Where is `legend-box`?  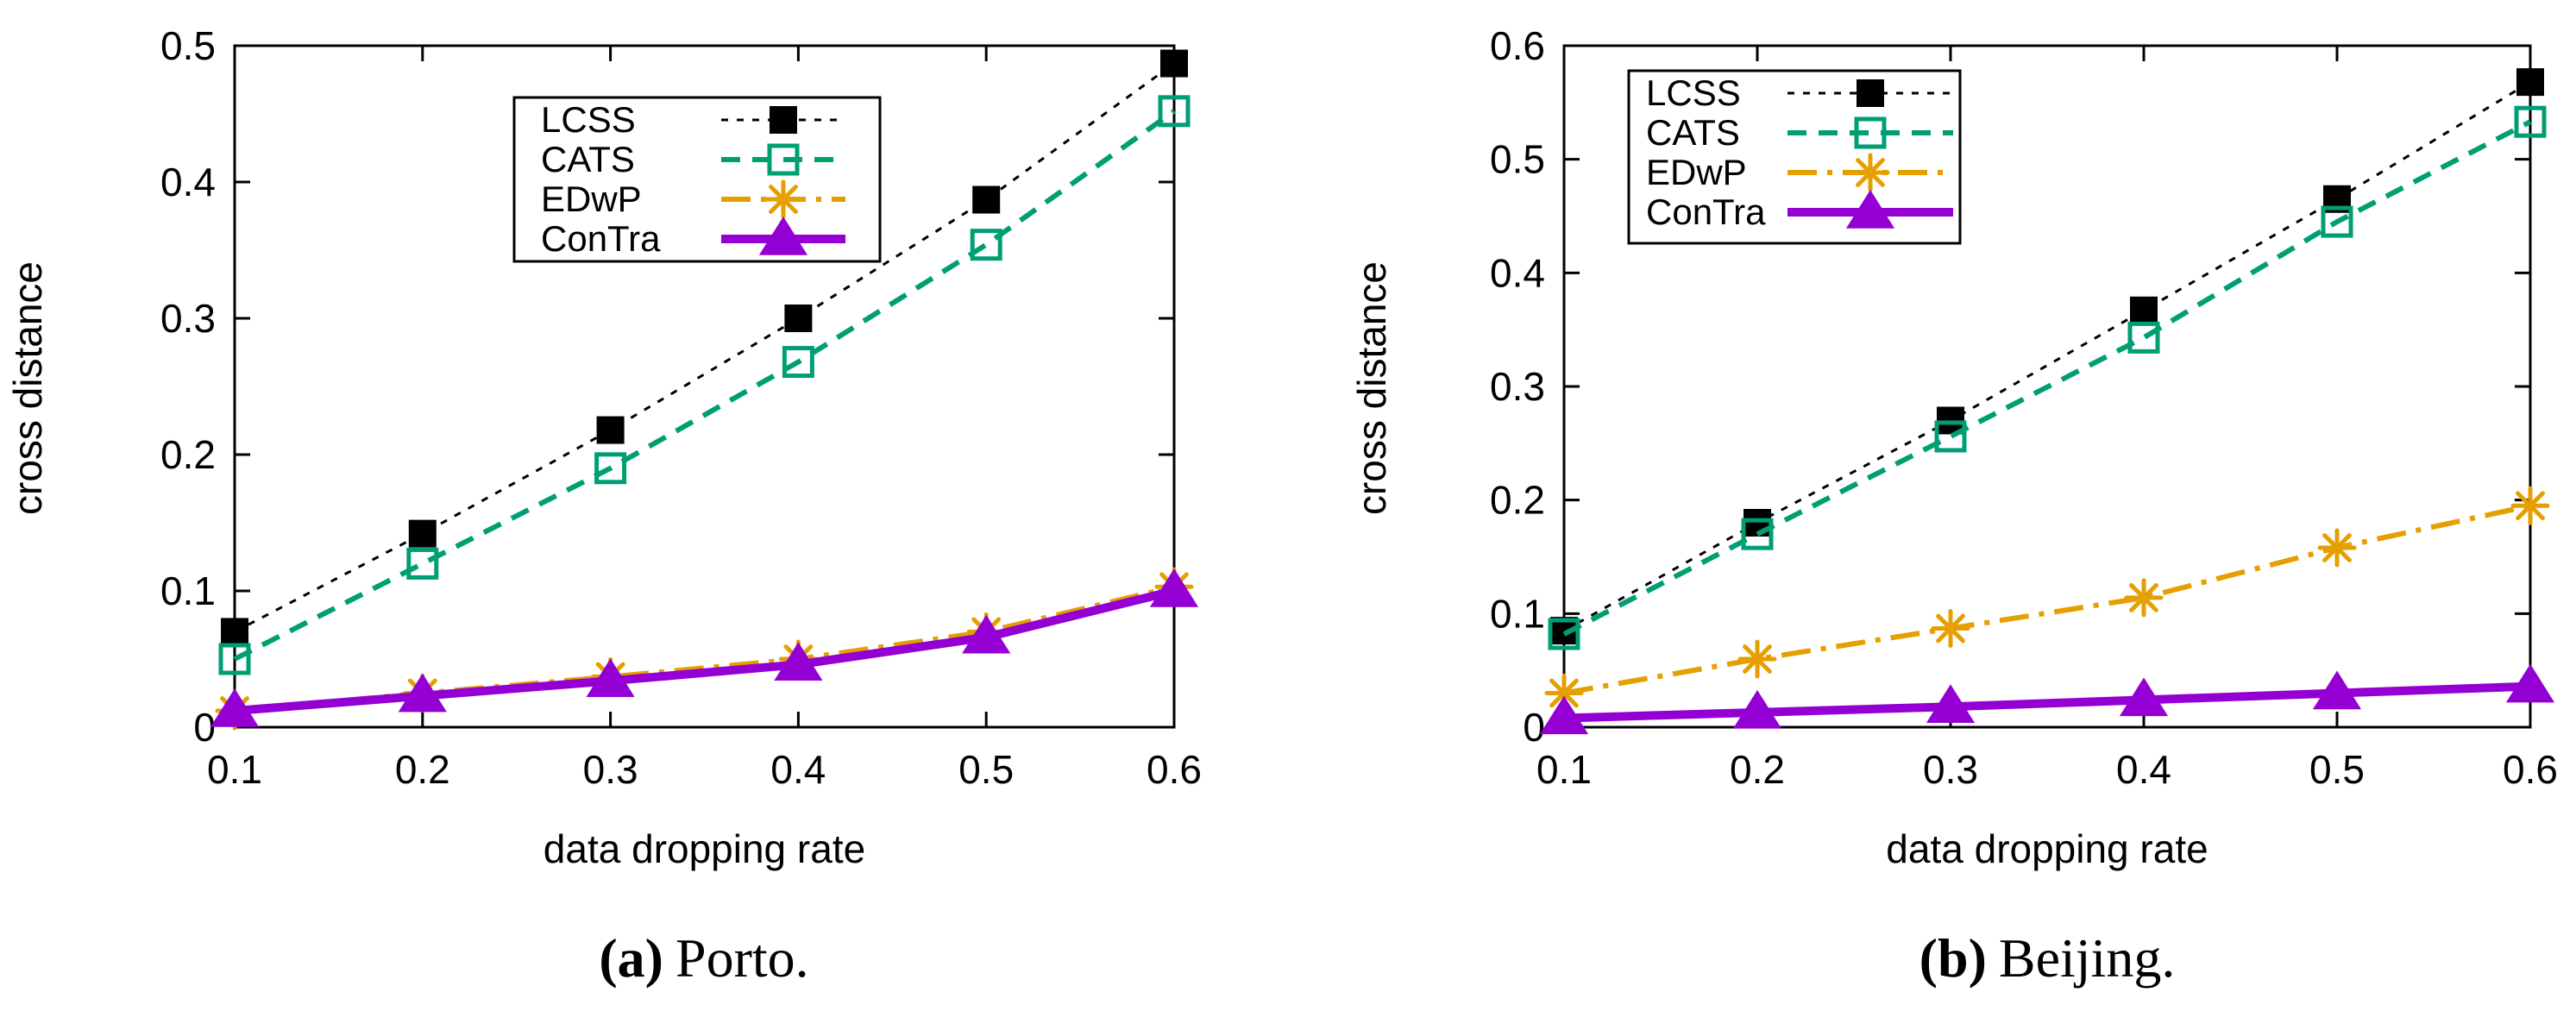 legend-box is located at coordinates (697, 179).